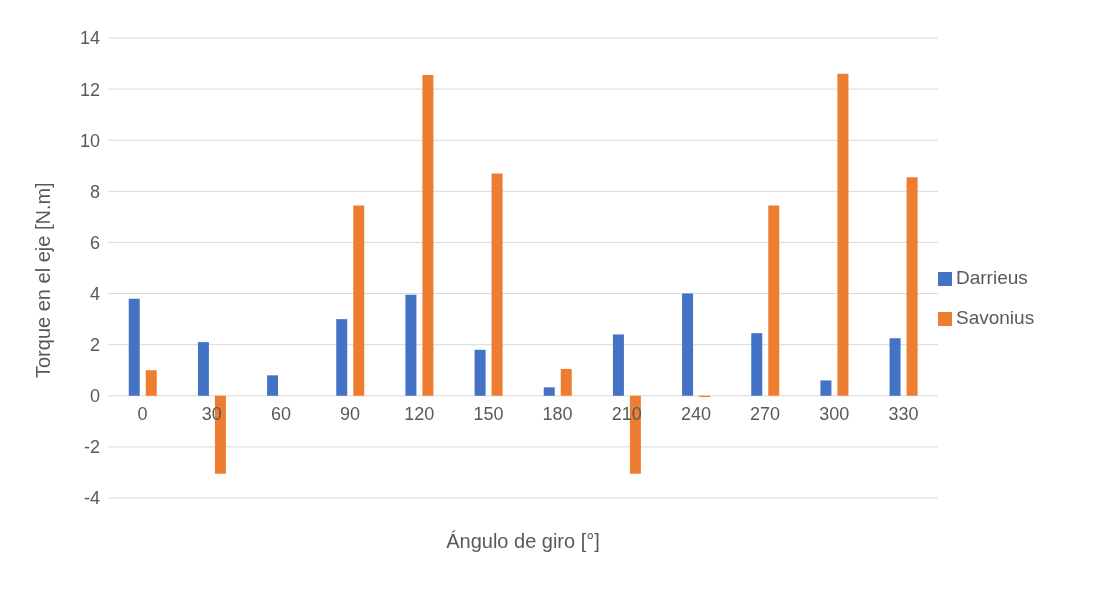 The width and height of the screenshot is (1117, 597). Describe the element at coordinates (43, 280) in the screenshot. I see `y-axis-title: Torque en el eje [N.m]` at that location.